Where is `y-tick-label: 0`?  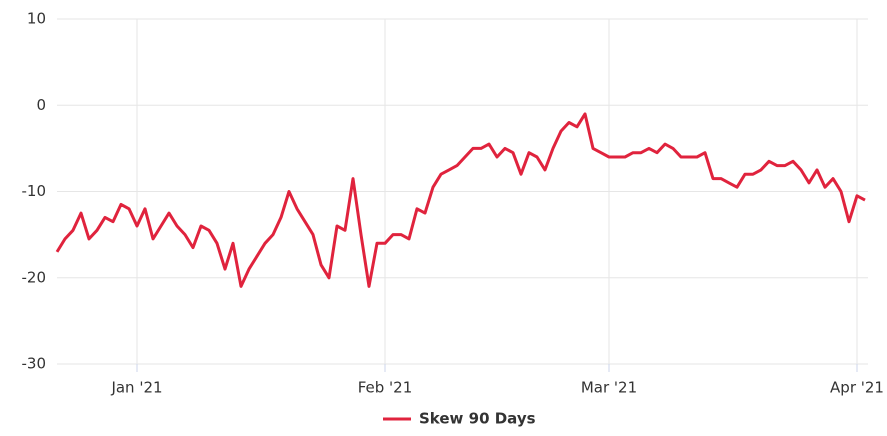
y-tick-label: 0 is located at coordinates (41, 105).